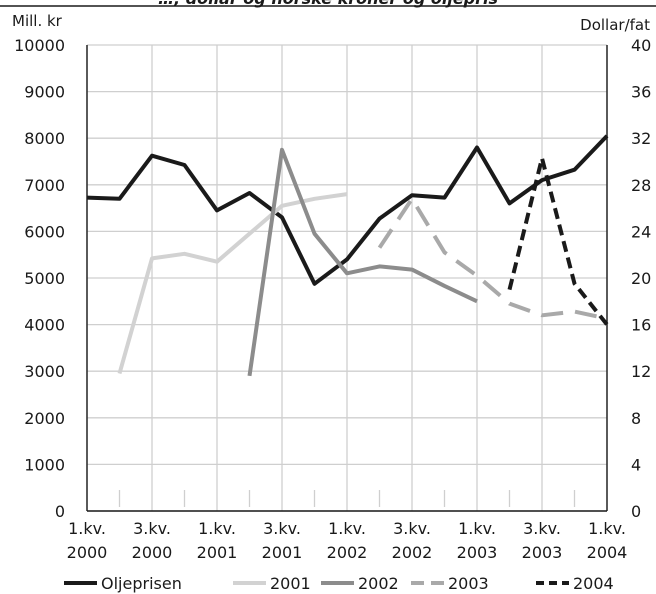 The image size is (656, 594). Describe the element at coordinates (641, 138) in the screenshot. I see `right-tick-label: 32` at that location.